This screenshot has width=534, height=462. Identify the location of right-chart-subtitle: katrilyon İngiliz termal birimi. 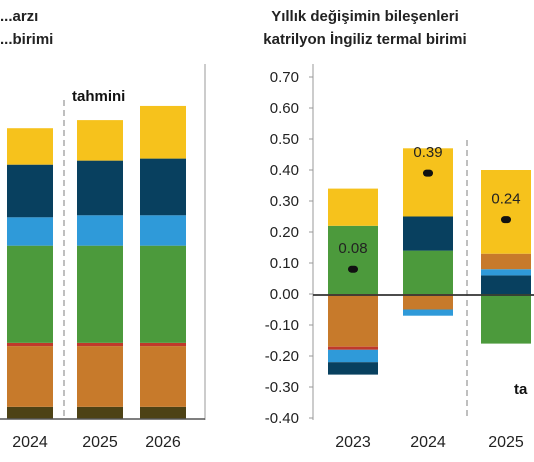
(364, 39).